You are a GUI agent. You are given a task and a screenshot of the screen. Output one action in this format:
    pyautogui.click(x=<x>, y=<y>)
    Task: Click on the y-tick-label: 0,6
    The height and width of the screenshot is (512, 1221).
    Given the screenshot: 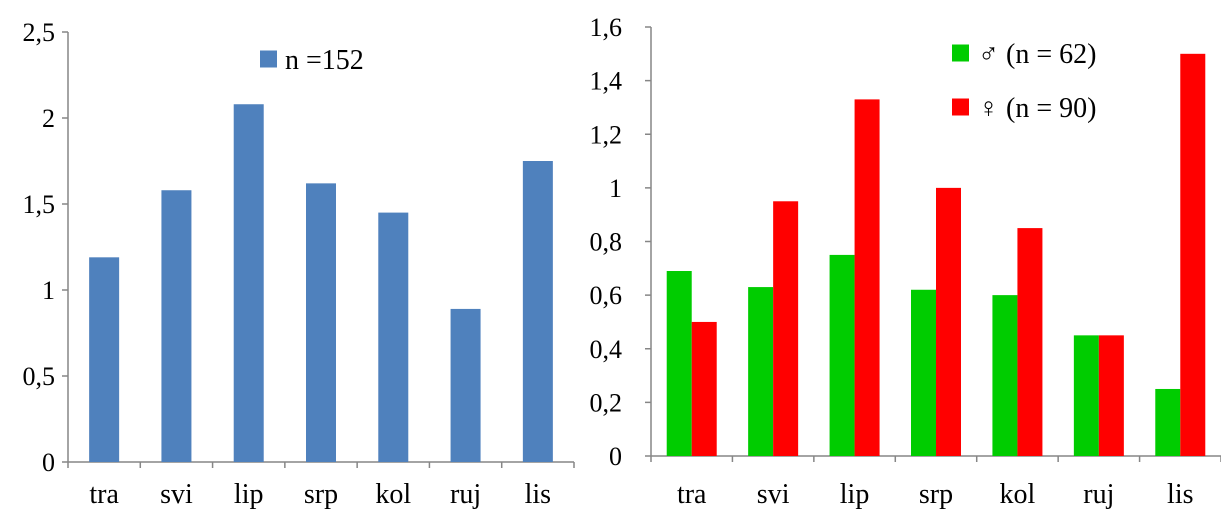 What is the action you would take?
    pyautogui.click(x=606, y=295)
    